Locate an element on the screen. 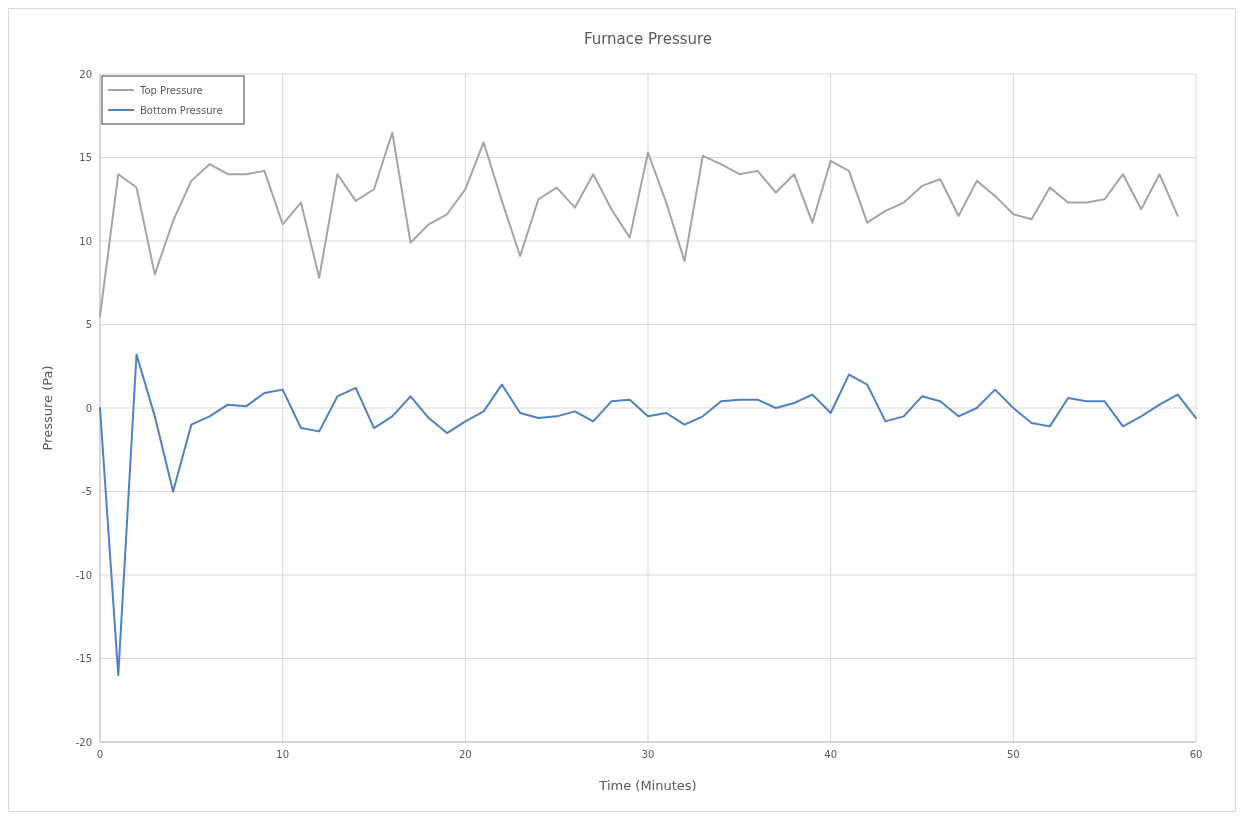 The height and width of the screenshot is (820, 1244). x-tick-label: 10 is located at coordinates (283, 754).